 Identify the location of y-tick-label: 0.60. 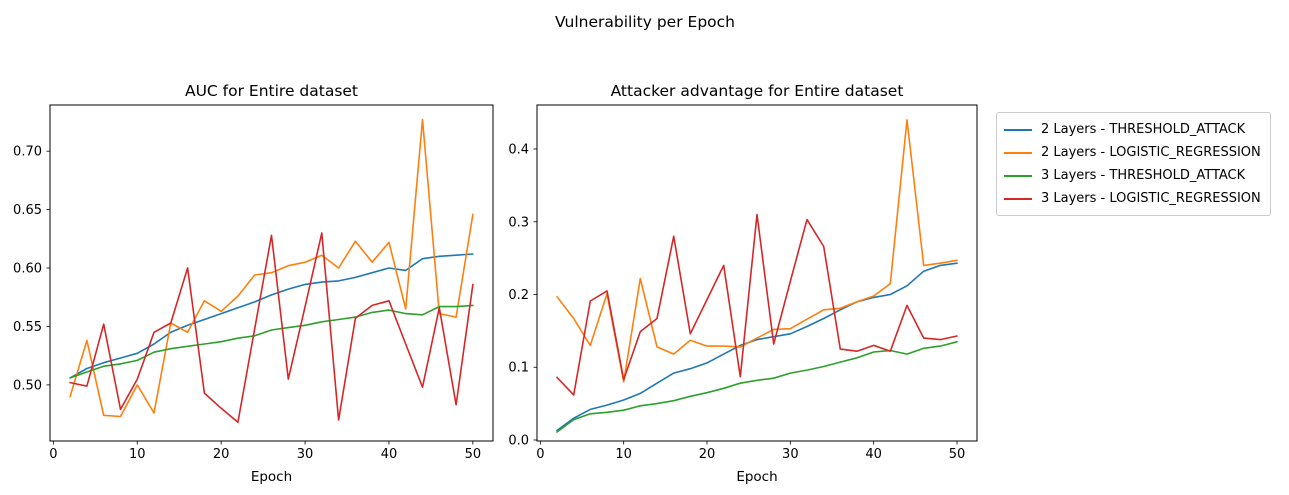
(27, 269).